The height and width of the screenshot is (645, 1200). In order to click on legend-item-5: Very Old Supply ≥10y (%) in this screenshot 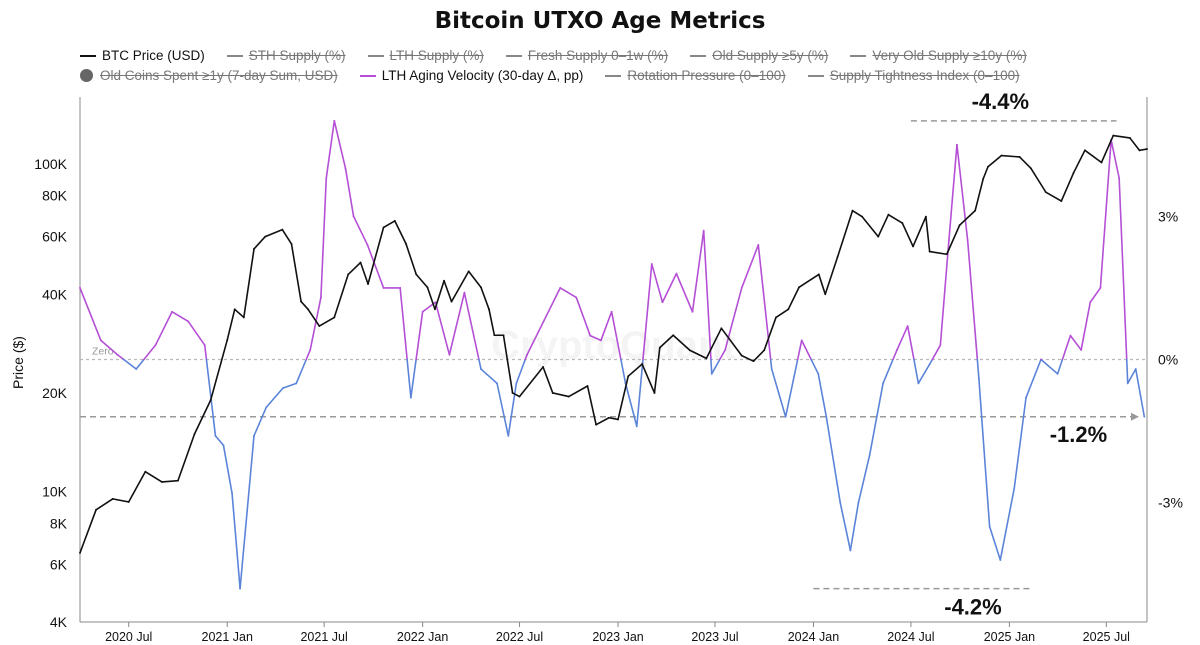, I will do `click(938, 55)`.